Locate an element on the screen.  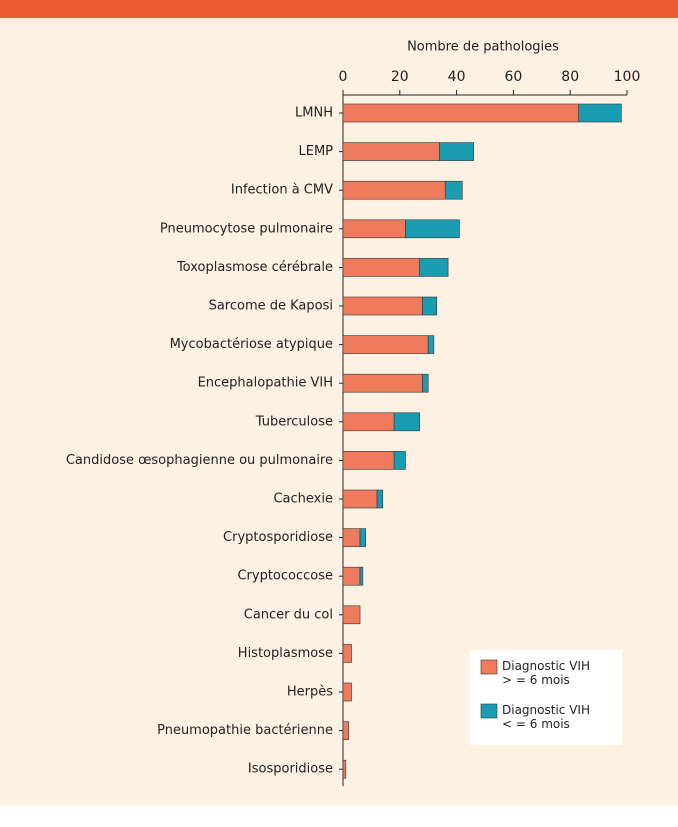
y-tick-label: Cryptococcose is located at coordinates (285, 576).